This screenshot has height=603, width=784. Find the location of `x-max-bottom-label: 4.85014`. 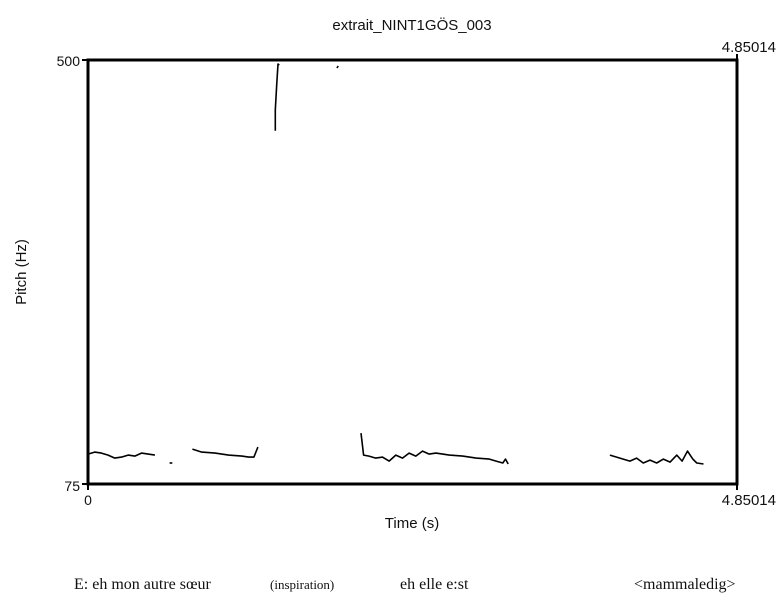

x-max-bottom-label: 4.85014 is located at coordinates (749, 500).